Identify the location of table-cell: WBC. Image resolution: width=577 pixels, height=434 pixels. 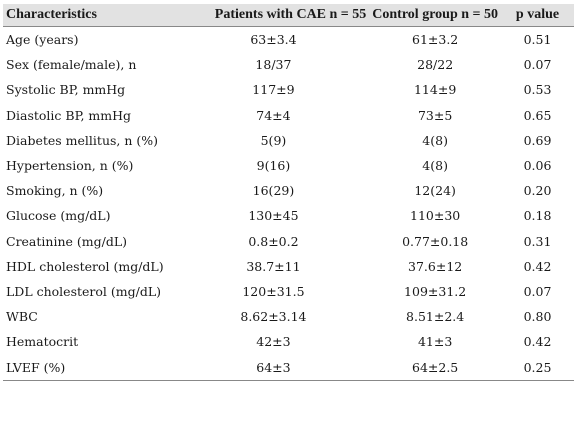
(22, 317).